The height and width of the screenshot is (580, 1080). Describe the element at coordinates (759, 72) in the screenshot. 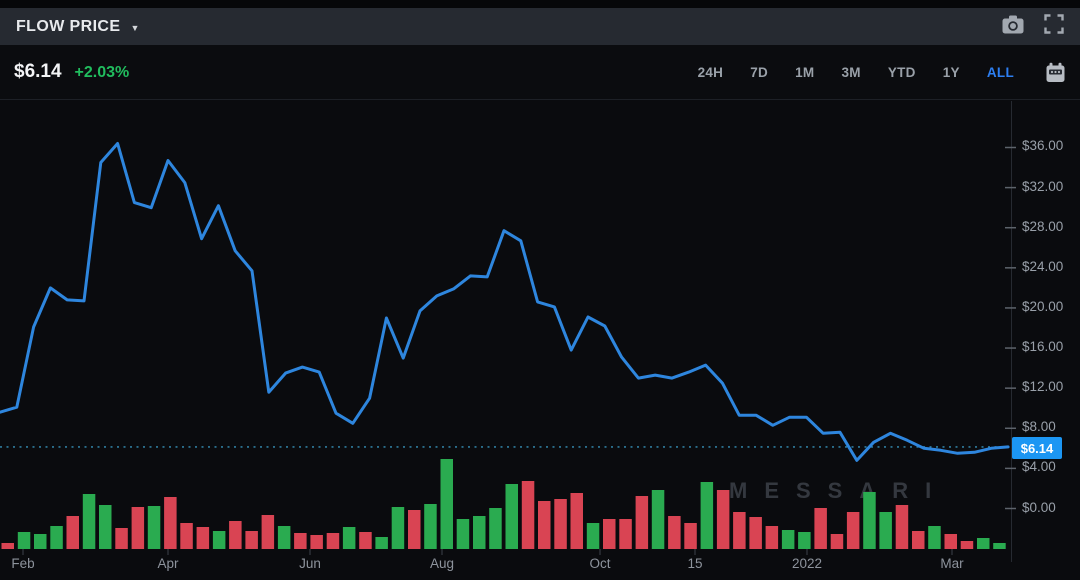

I see `range-button-7d: 7D` at that location.